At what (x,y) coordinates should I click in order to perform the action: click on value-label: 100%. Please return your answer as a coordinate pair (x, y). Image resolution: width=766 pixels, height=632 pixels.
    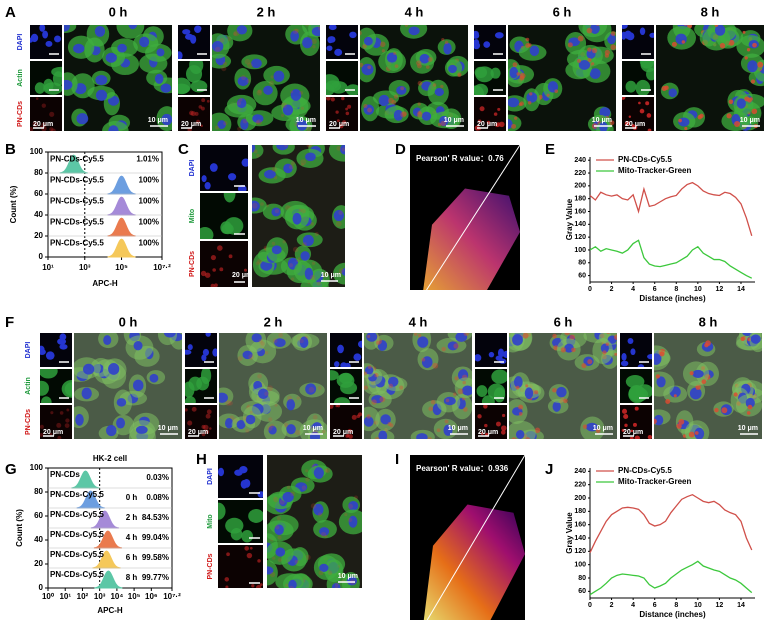
    Looking at the image, I should click on (149, 242).